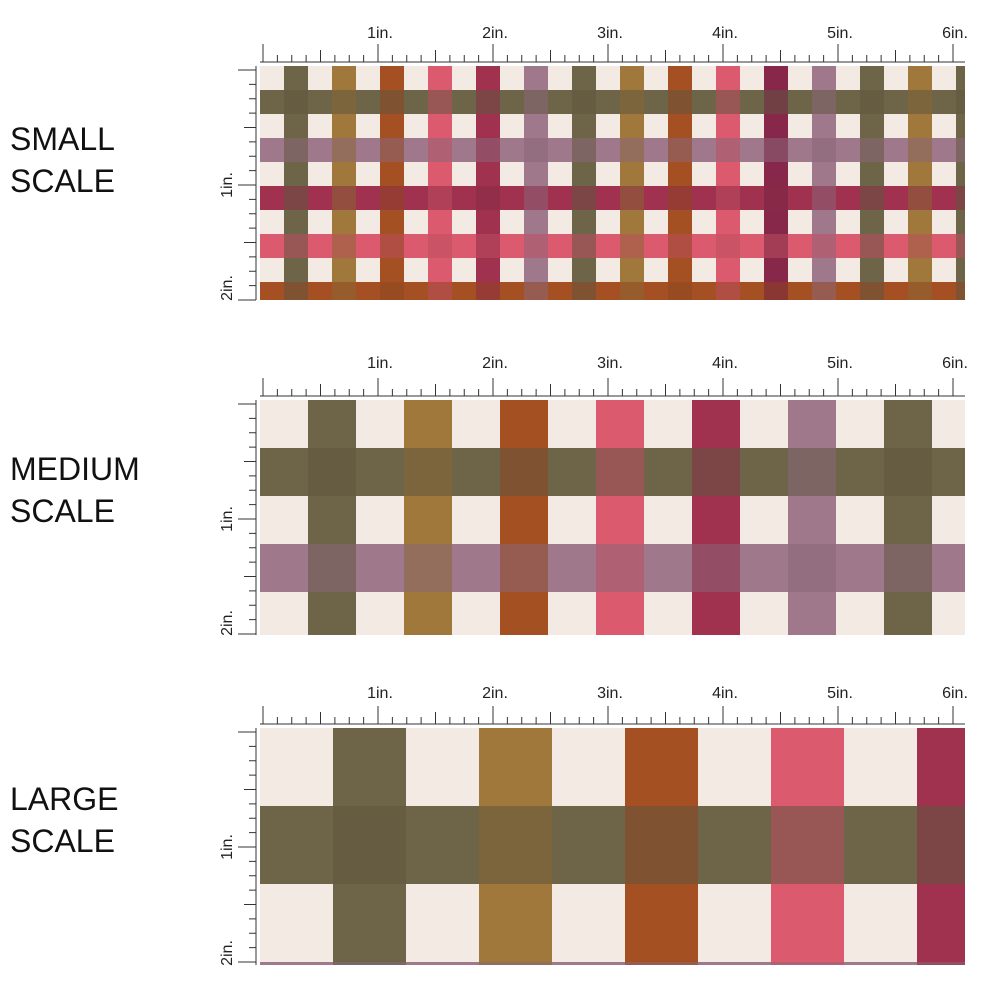 Image resolution: width=1000 pixels, height=1000 pixels. What do you see at coordinates (62, 139) in the screenshot?
I see `scale-label: SMALL` at bounding box center [62, 139].